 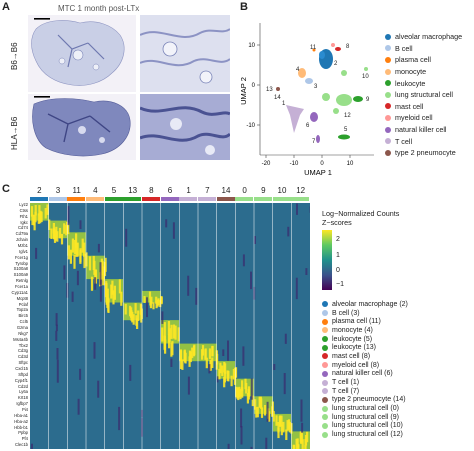 I want to click on histology-b6-high, so click(x=185, y=53).